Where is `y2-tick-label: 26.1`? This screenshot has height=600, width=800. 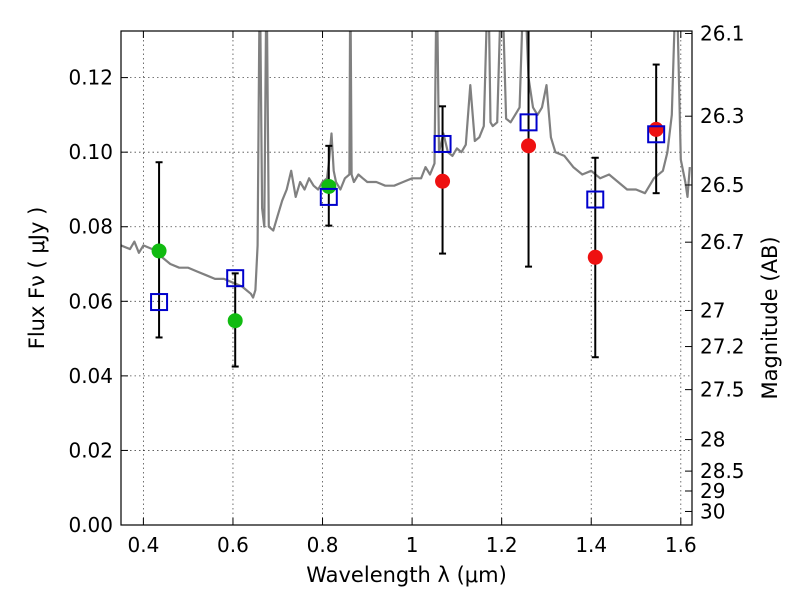
y2-tick-label: 26.1 is located at coordinates (722, 34).